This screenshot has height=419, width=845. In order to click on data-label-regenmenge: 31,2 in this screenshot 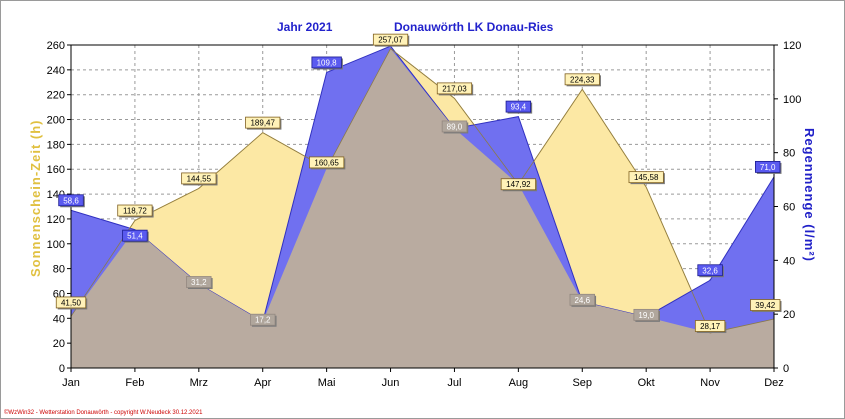, I will do `click(199, 283)`.